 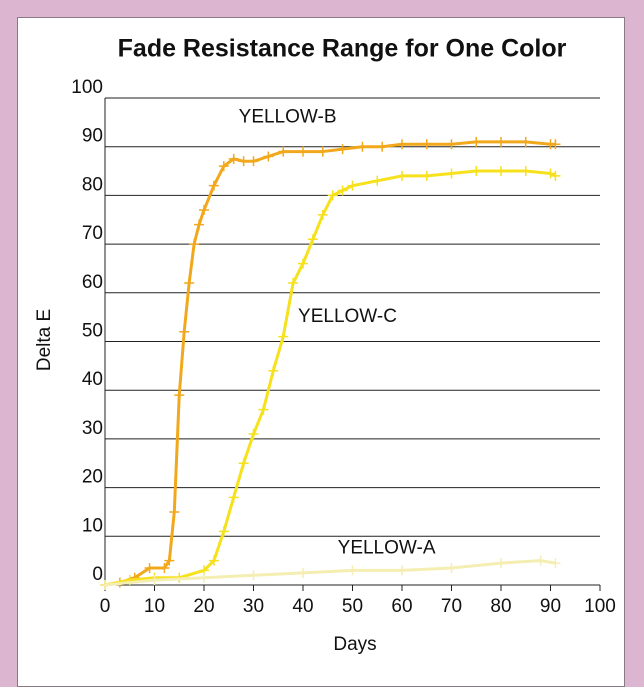 I want to click on x-tick-label: 30, so click(x=253, y=606).